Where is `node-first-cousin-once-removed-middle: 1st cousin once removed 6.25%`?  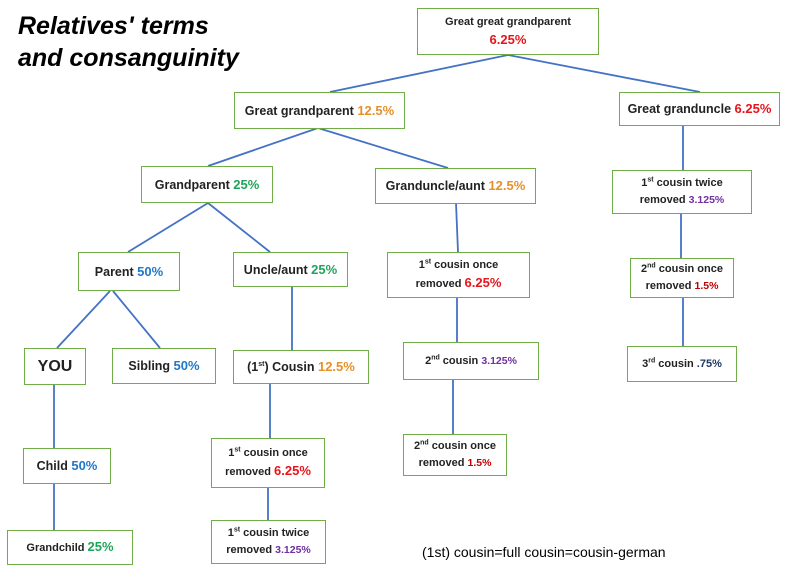
node-first-cousin-once-removed-middle: 1st cousin once removed 6.25% is located at coordinates (458, 275).